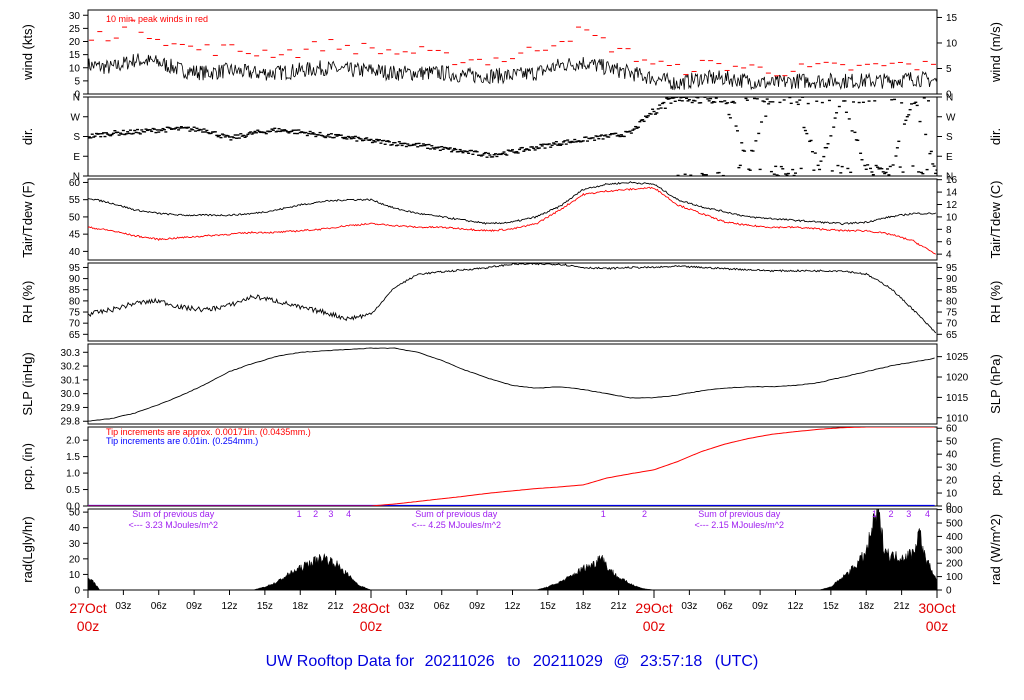 This screenshot has height=700, width=1024. I want to click on rad-left-tick-label: 30, so click(75, 544).